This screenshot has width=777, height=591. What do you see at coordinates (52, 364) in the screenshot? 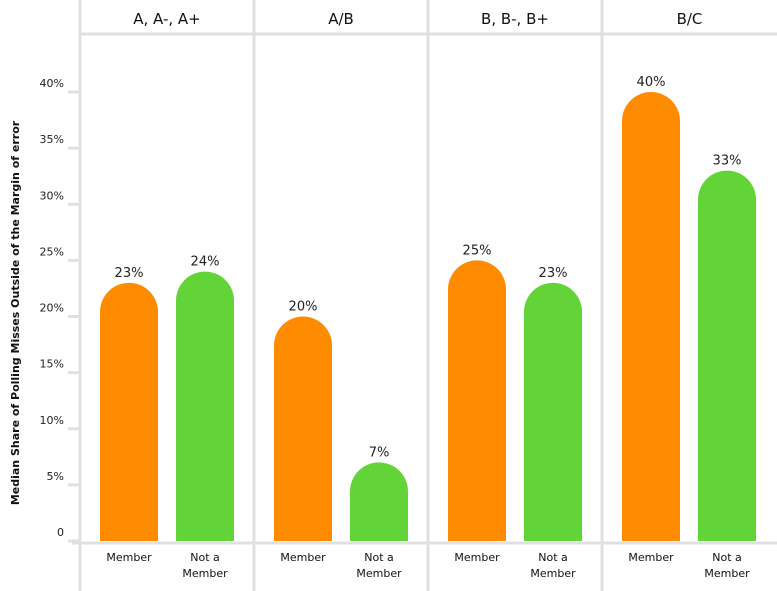
I see `y-tick-label: 15%` at bounding box center [52, 364].